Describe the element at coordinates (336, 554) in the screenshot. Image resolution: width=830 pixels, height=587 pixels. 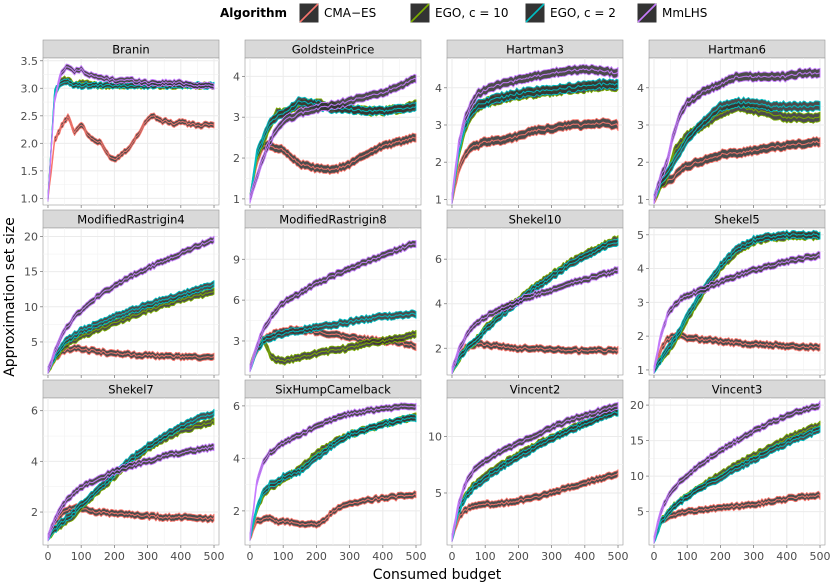
I see `x-axis: 0 100 200 300 400 500` at that location.